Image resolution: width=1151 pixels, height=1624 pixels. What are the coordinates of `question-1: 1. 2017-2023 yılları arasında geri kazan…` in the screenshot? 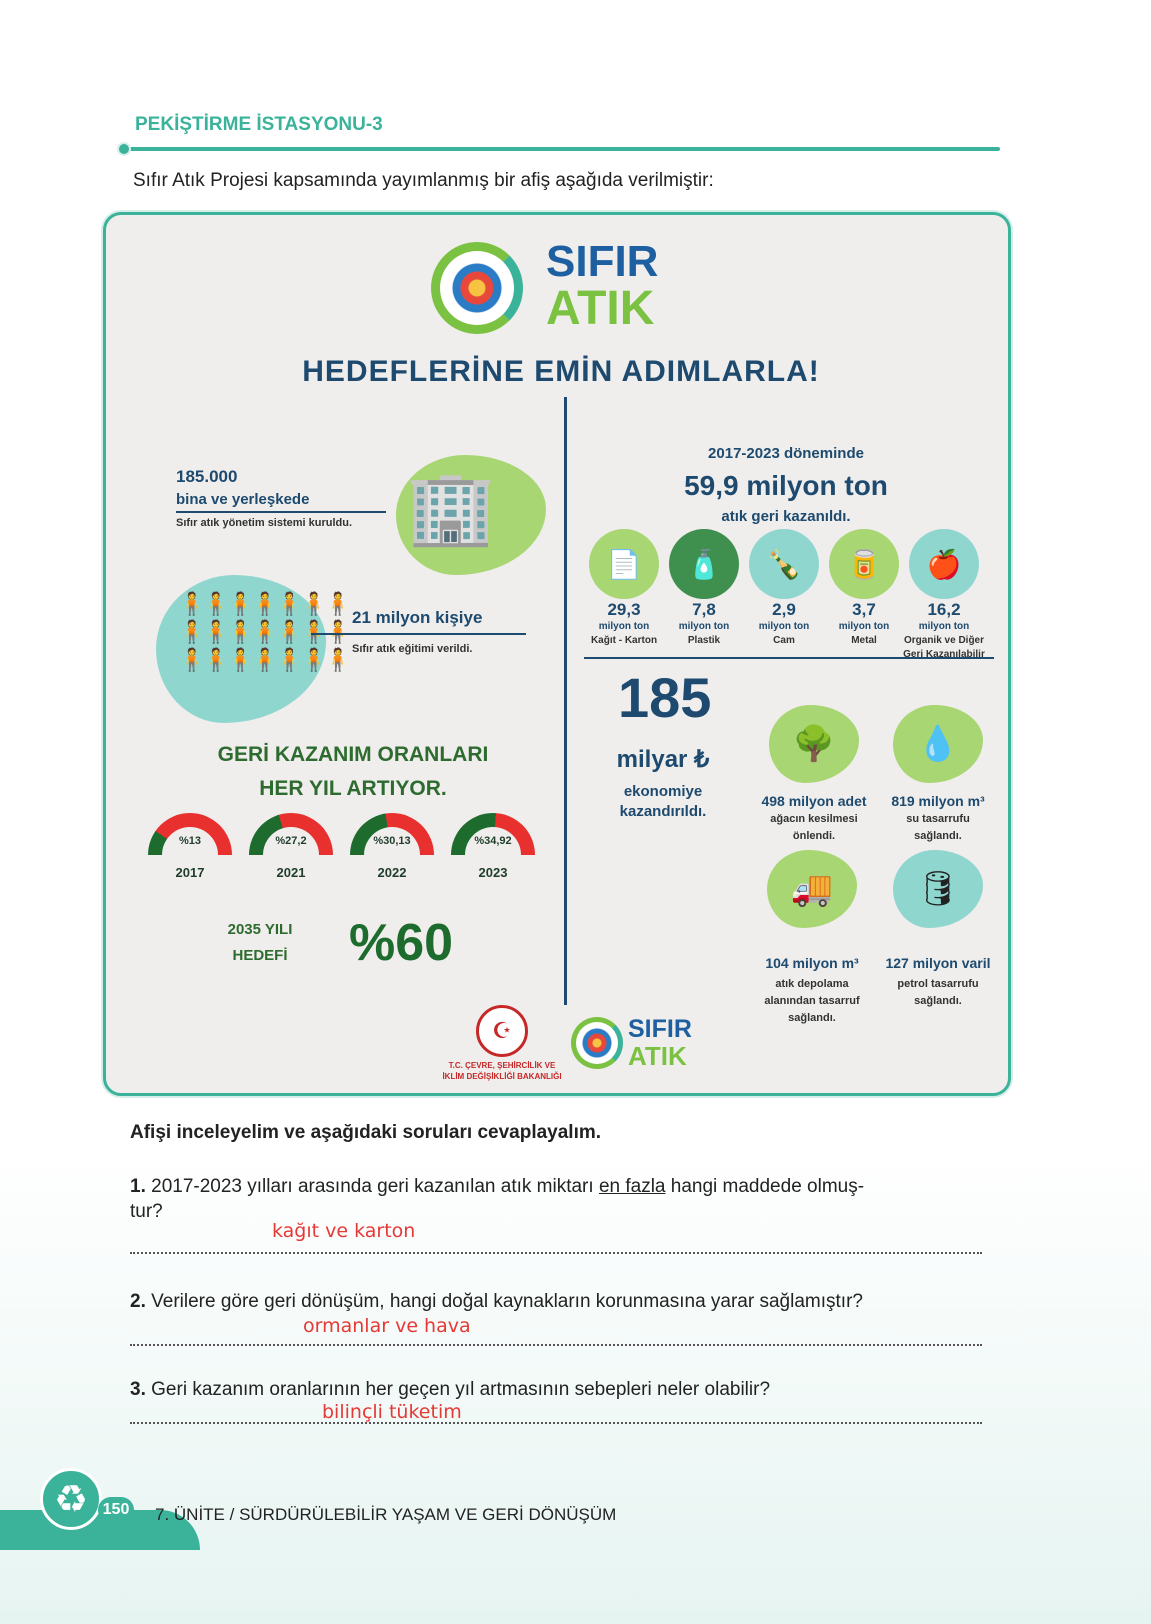 It's located at (497, 1187).